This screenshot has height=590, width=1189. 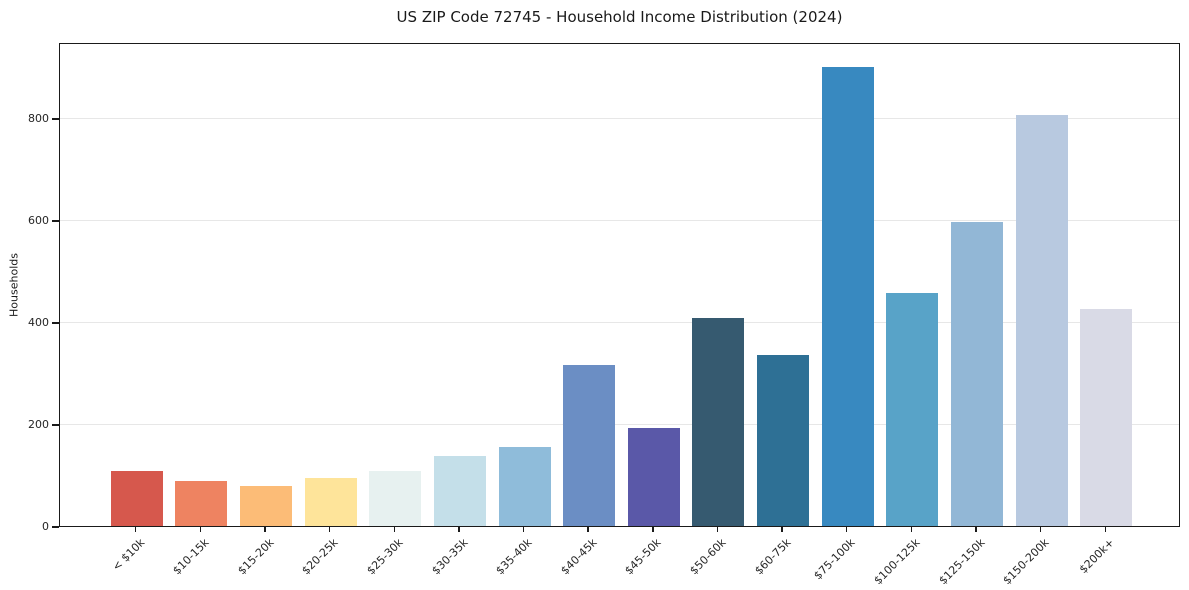 What do you see at coordinates (1026, 562) in the screenshot?
I see `xtick-label-$150-200k: $150-200k` at bounding box center [1026, 562].